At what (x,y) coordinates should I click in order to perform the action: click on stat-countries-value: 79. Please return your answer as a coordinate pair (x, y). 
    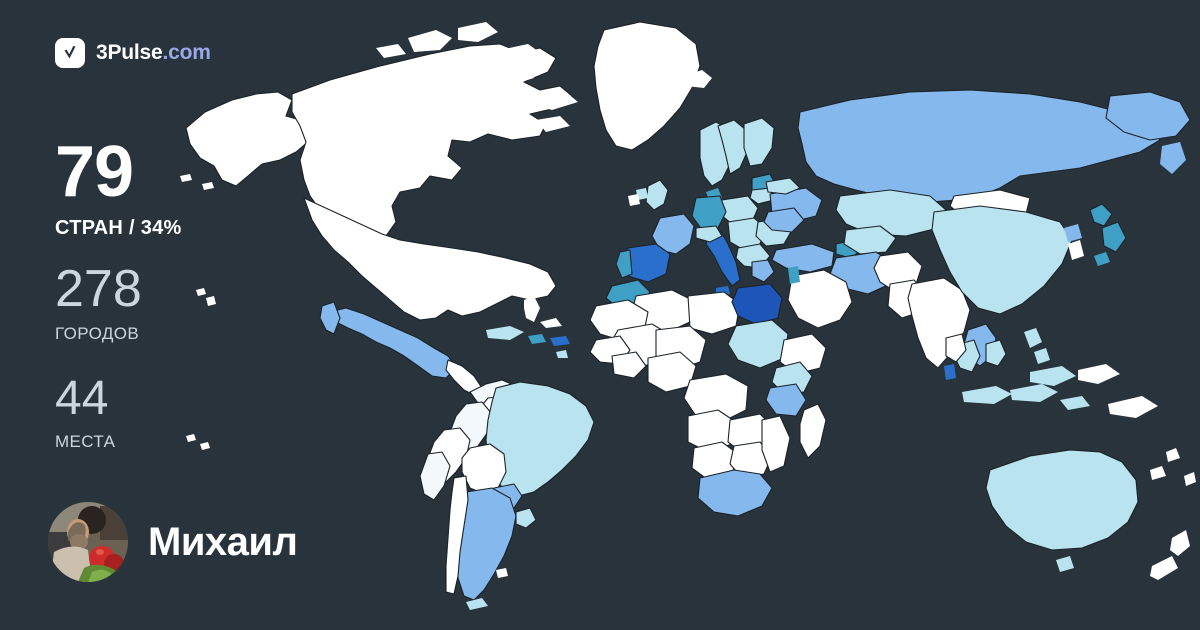
    Looking at the image, I should click on (94, 172).